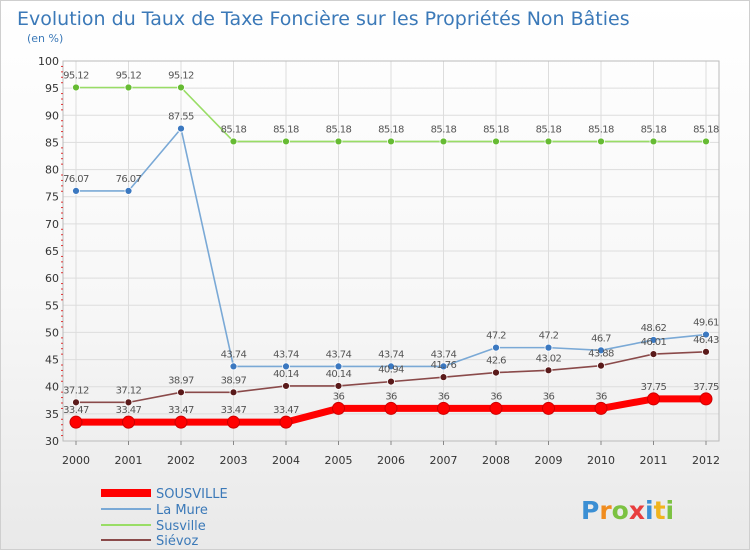 Image resolution: width=750 pixels, height=551 pixels. Describe the element at coordinates (76, 75) in the screenshot. I see `data-label-susville-2000: 95.12` at that location.